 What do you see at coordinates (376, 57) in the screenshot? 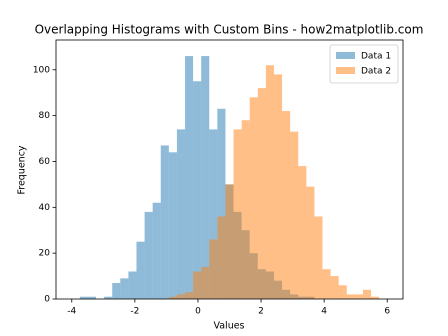
I see `legend-label: Data 1` at bounding box center [376, 57].